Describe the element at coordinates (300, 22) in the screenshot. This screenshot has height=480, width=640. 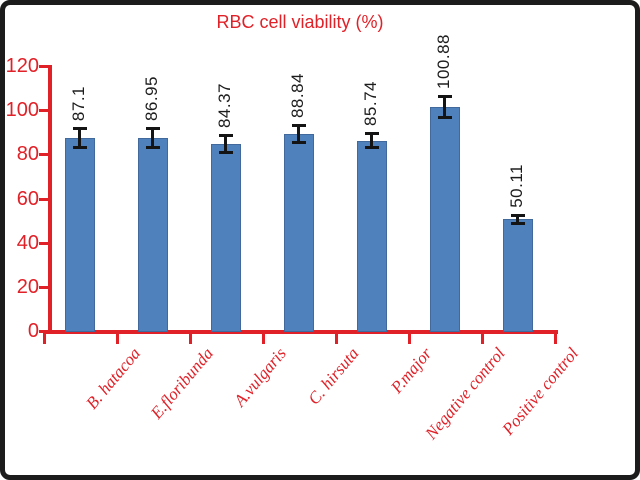
I see `chart-title: RBC cell viability (%)` at that location.